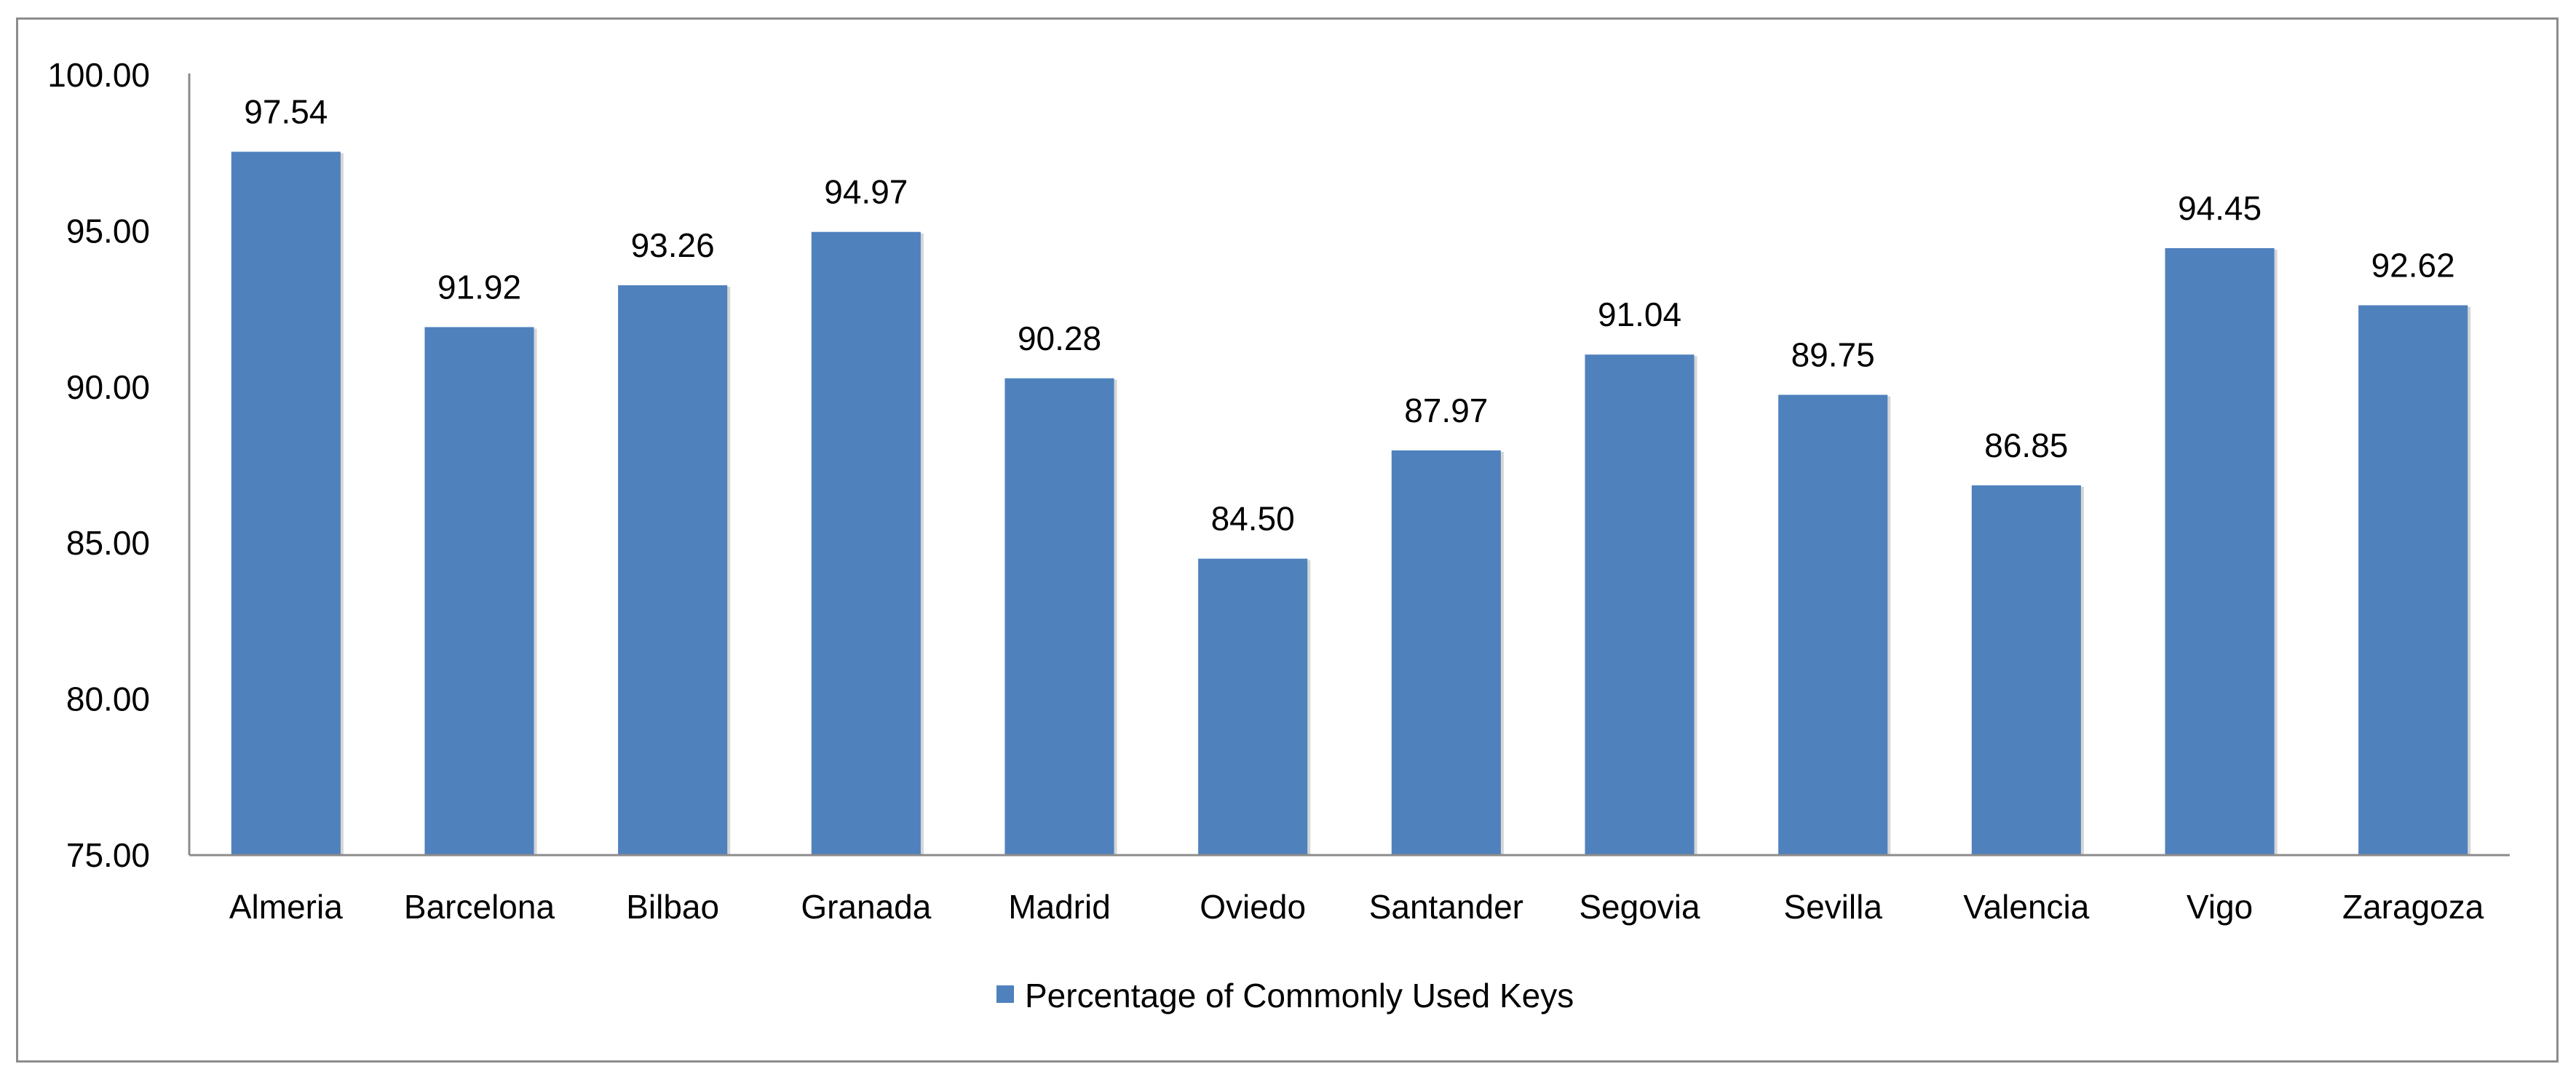  I want to click on y-tick-label: 75.00, so click(108, 855).